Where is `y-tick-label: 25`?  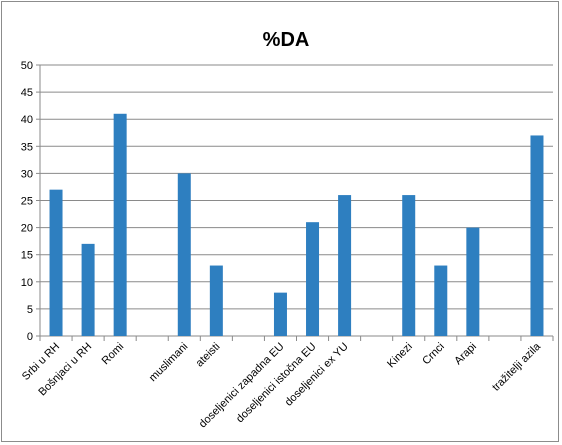
y-tick-label: 25 is located at coordinates (27, 202).